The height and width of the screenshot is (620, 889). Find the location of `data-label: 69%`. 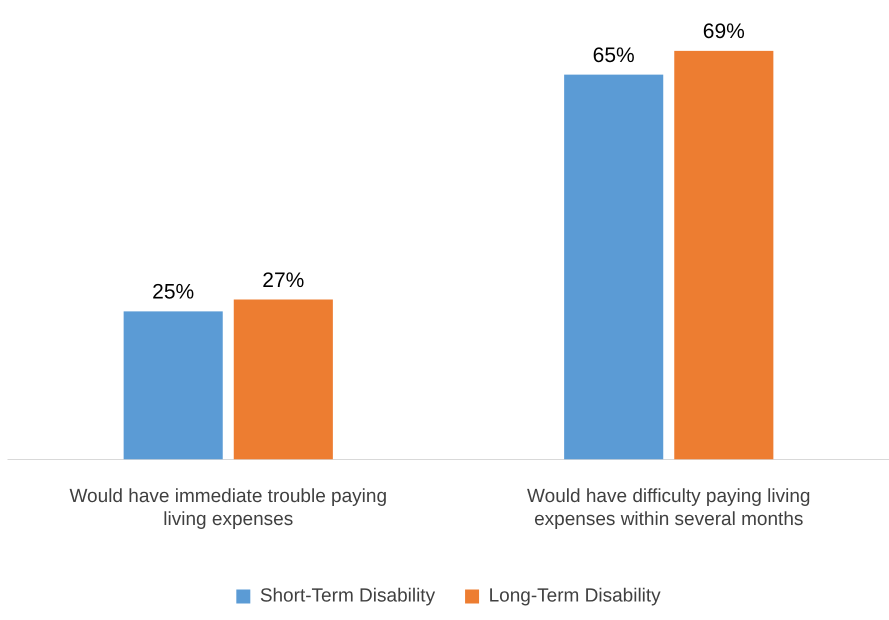

data-label: 69% is located at coordinates (723, 32).